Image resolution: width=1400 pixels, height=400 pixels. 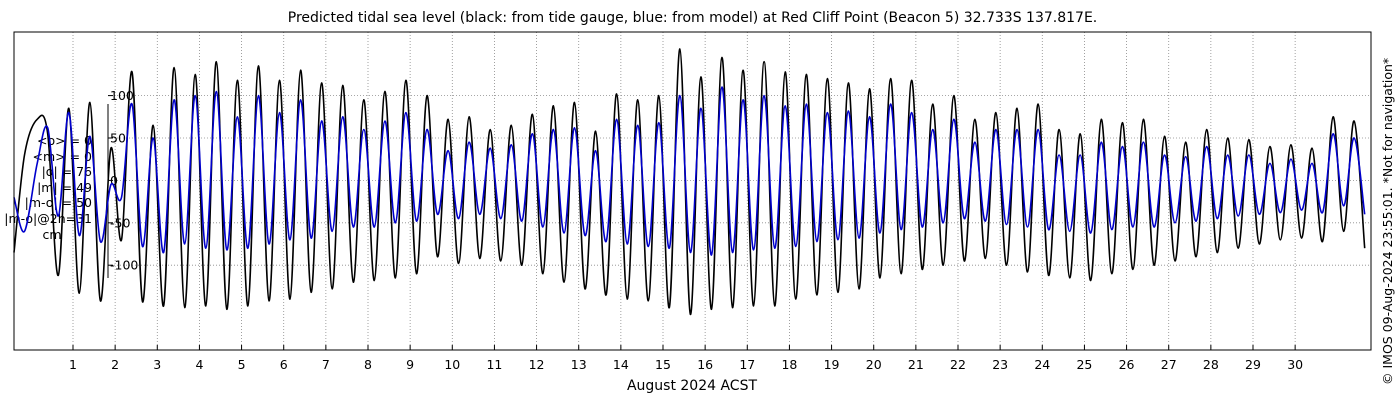 I want to click on y-tick-label: 50, so click(x=118, y=138).